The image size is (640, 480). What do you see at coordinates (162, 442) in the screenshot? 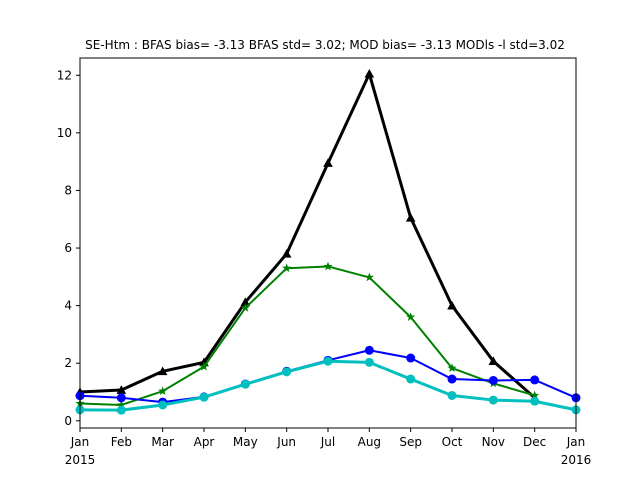
I see `x-tick-label-2: Mar` at bounding box center [162, 442].